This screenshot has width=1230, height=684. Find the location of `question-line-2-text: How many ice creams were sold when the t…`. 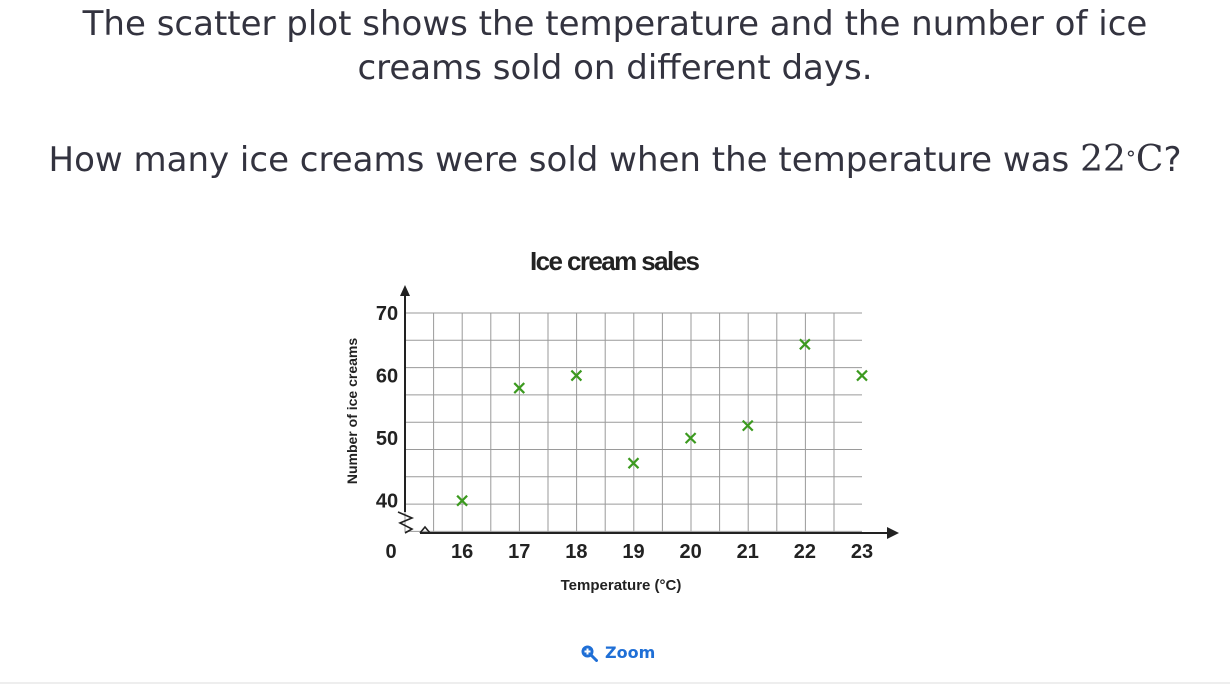

question-line-2-text: How many ice creams were sold when the t… is located at coordinates (564, 160).